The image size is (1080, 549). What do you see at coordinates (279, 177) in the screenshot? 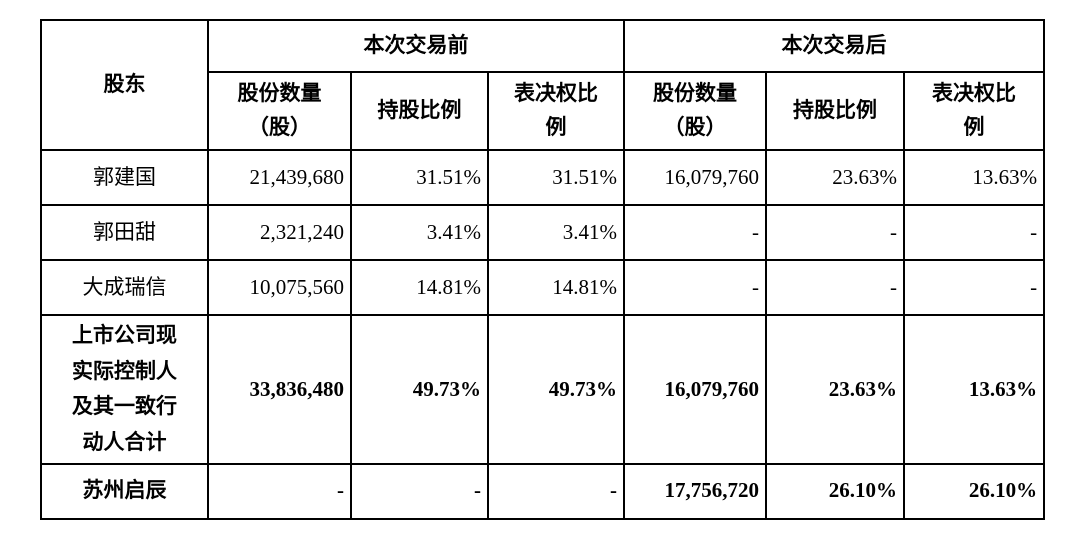
I see `before-shares: 21,439,680` at bounding box center [279, 177].